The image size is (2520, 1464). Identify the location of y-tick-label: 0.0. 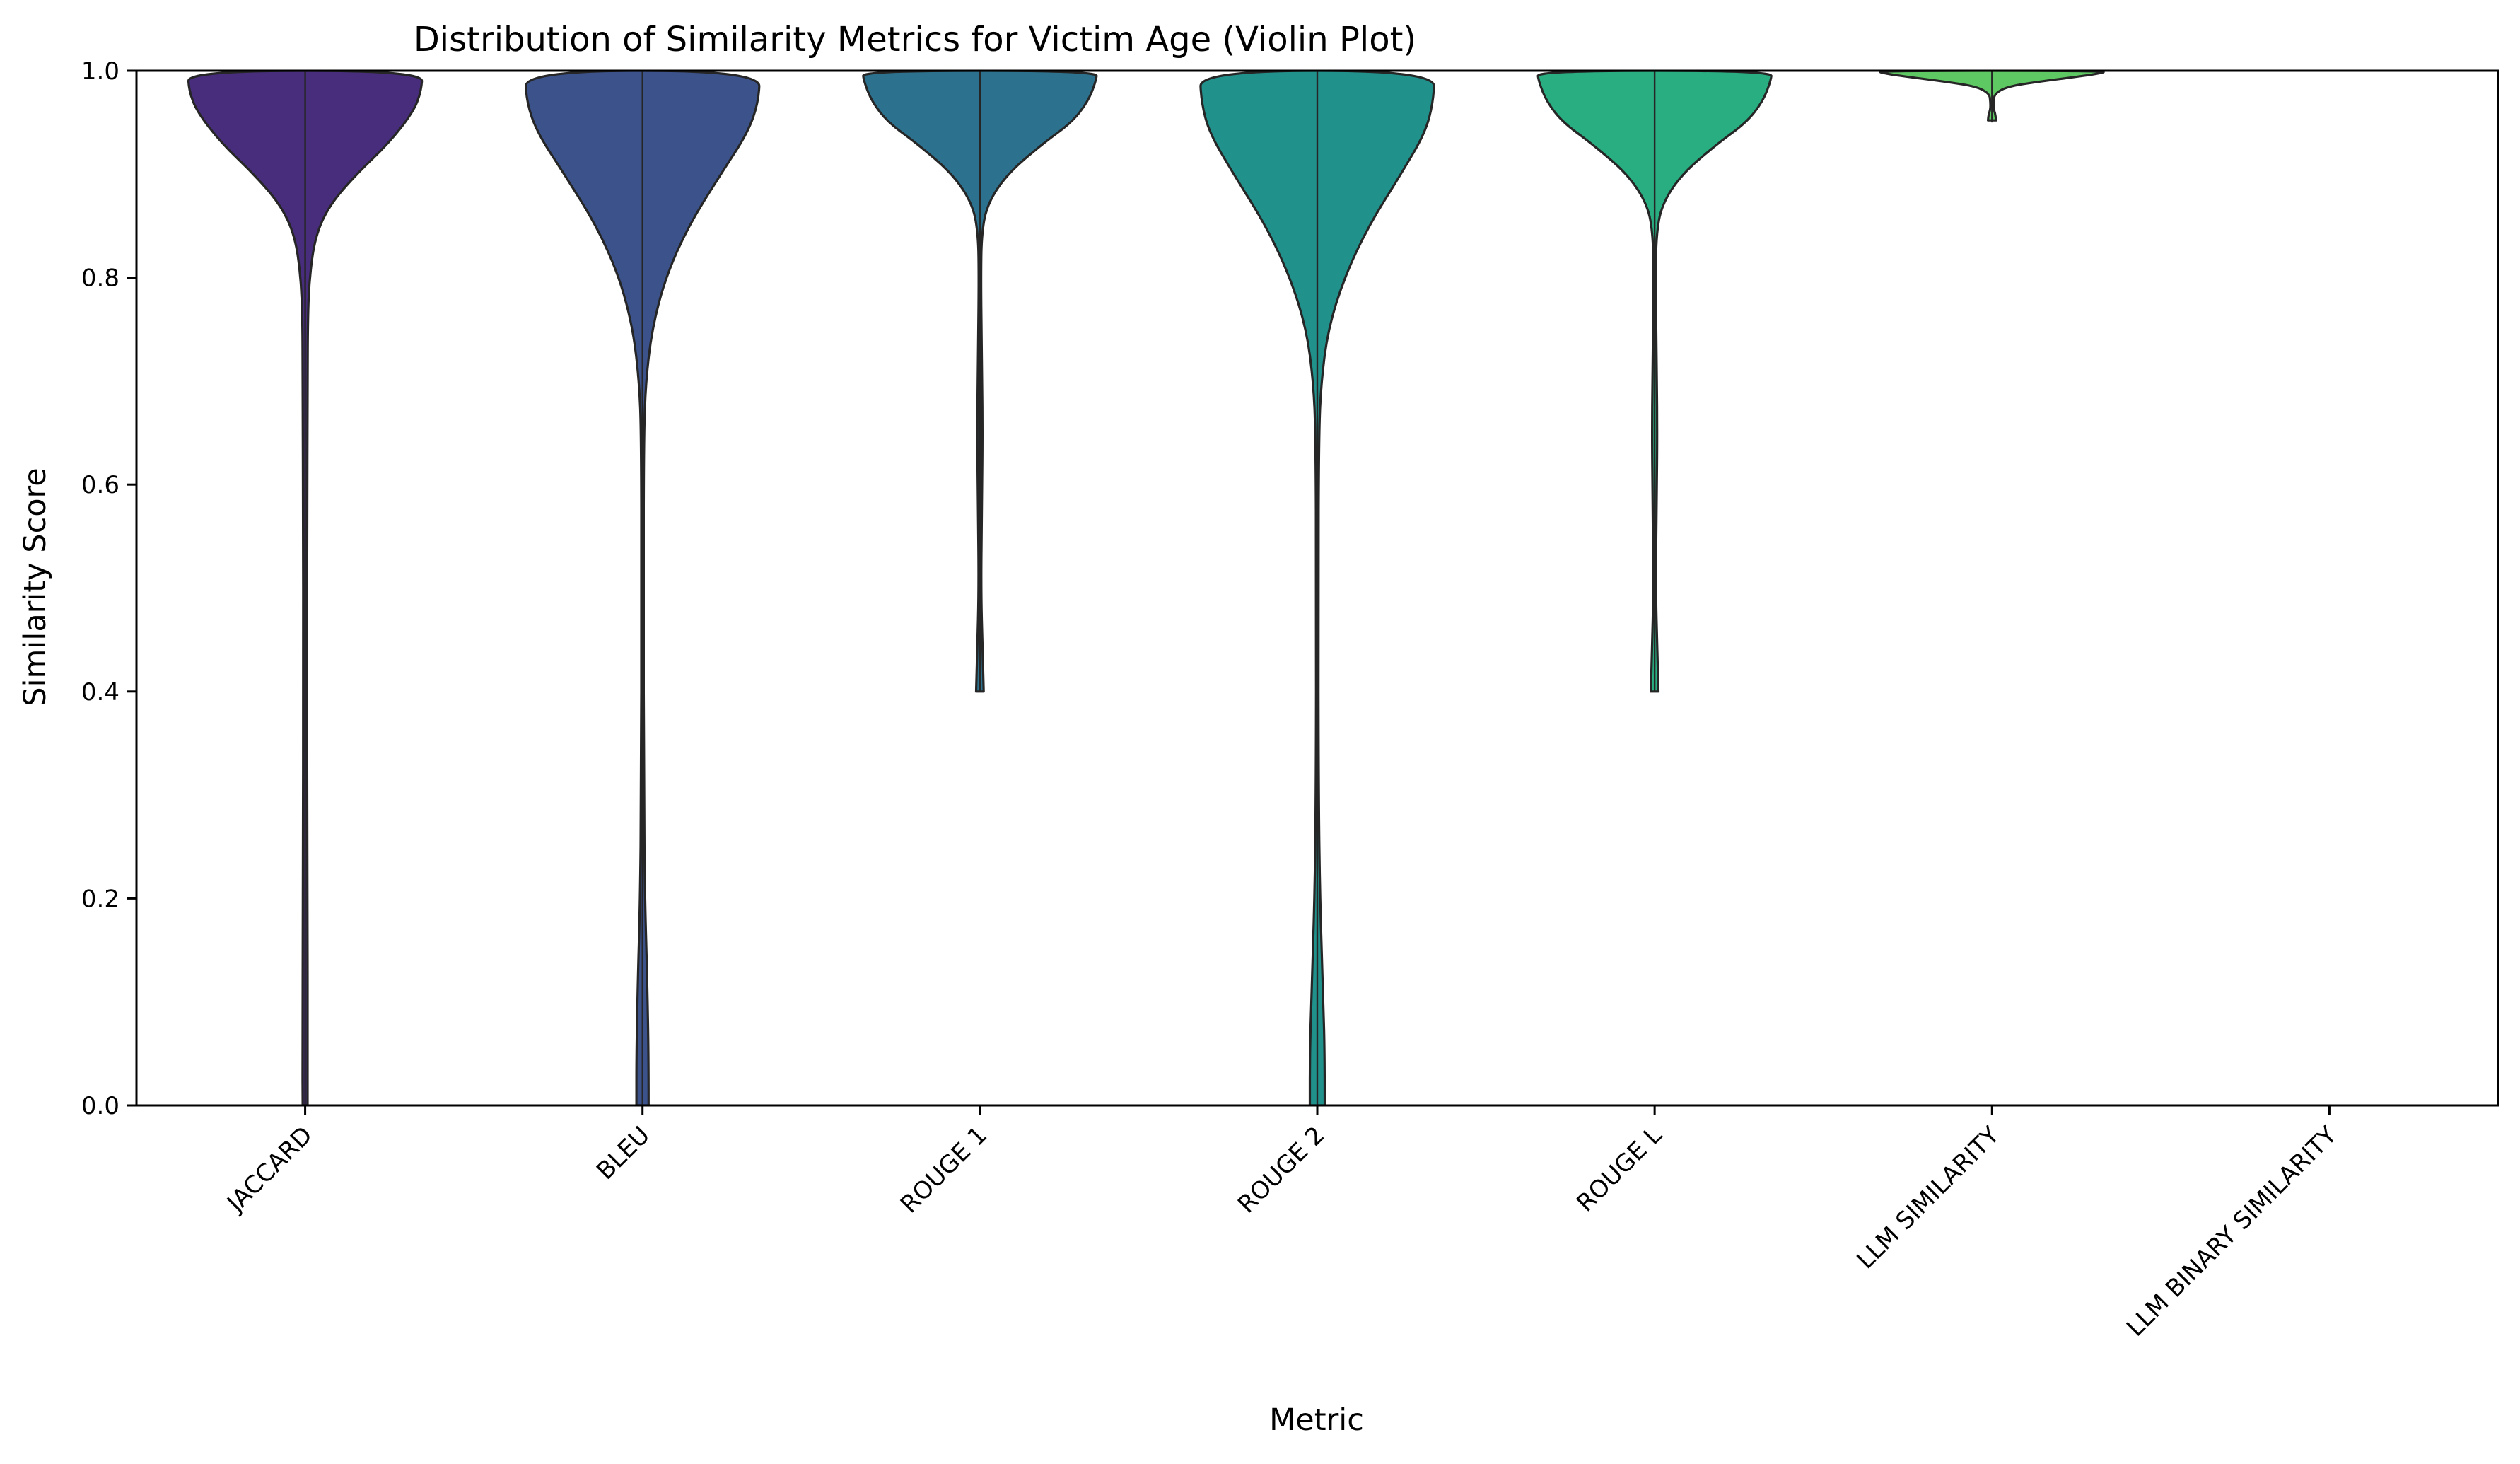
(100, 1106).